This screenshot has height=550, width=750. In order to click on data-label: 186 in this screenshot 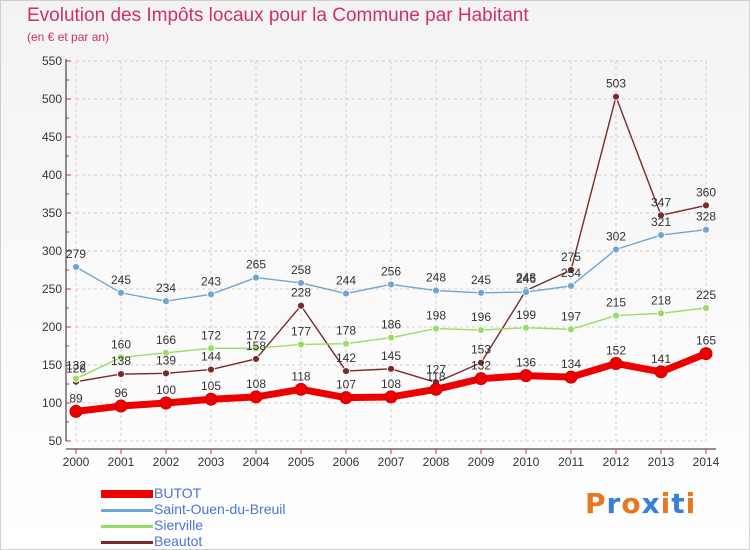, I will do `click(391, 325)`.